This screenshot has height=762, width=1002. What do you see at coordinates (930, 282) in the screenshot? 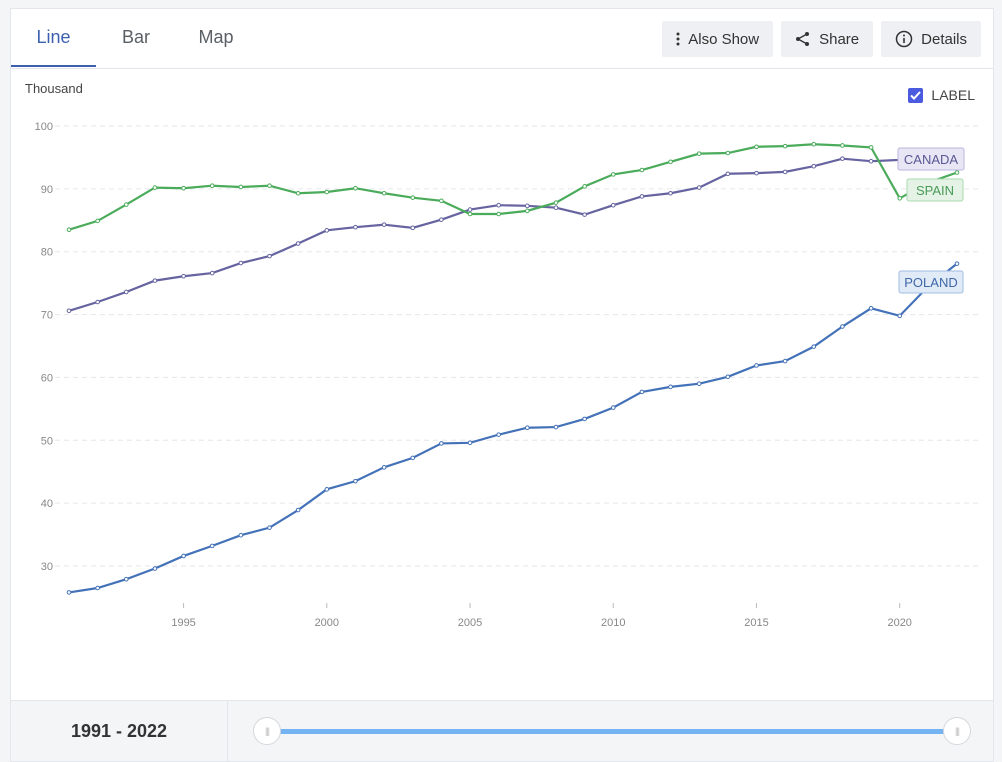
I see `series-label-poland: POLAND` at bounding box center [930, 282].